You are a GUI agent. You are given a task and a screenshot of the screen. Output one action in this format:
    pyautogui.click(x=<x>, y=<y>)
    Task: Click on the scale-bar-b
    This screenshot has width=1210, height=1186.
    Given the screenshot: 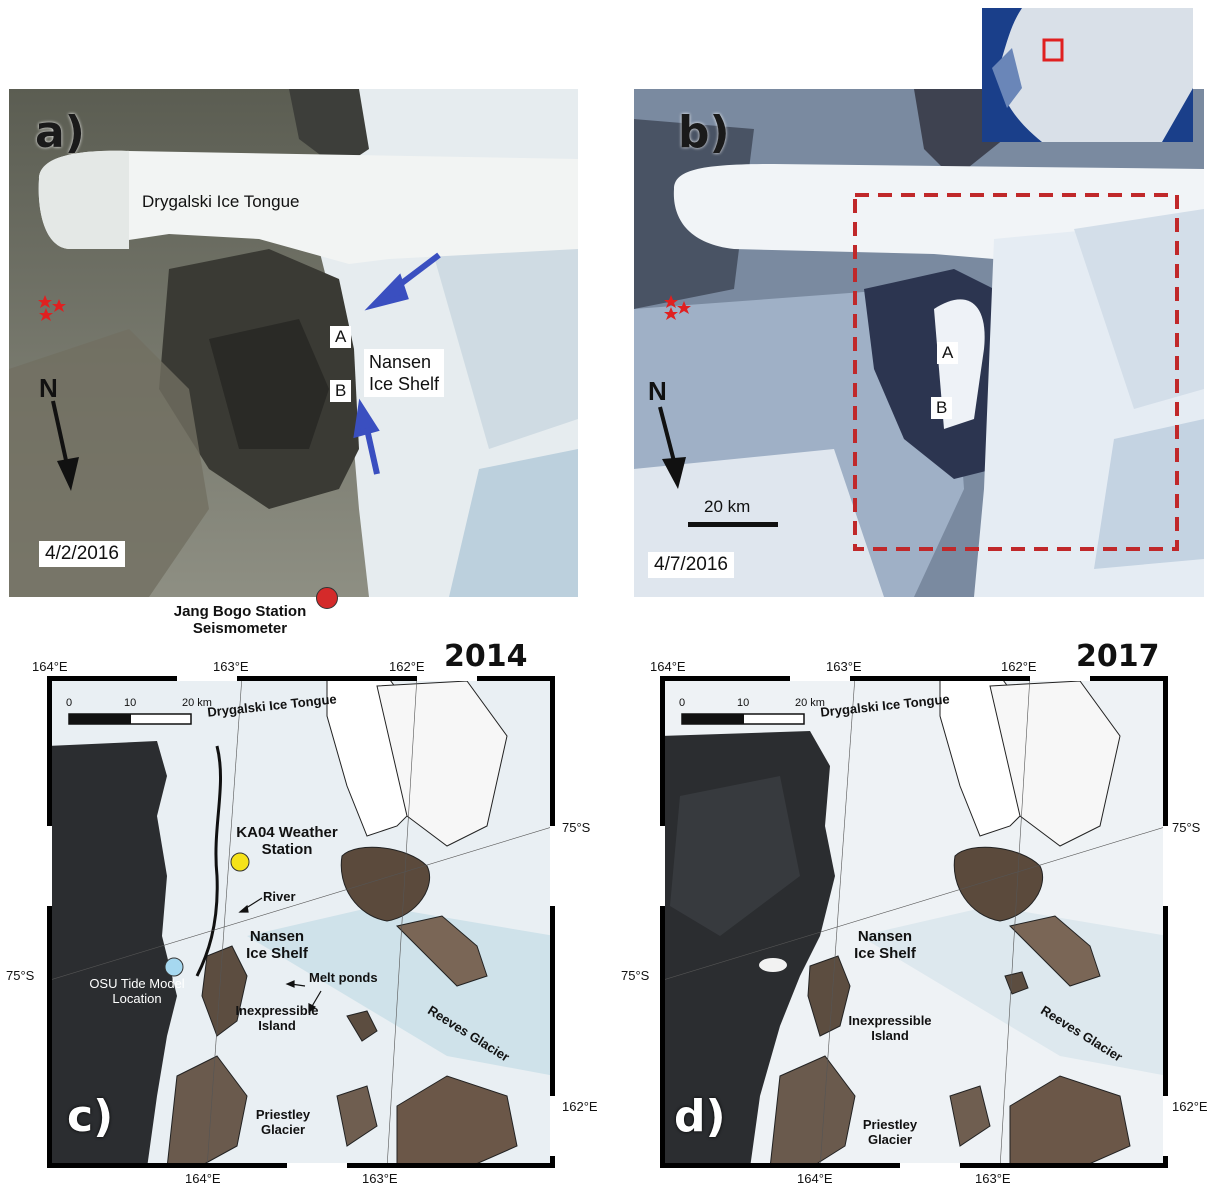 What is the action you would take?
    pyautogui.click(x=733, y=524)
    